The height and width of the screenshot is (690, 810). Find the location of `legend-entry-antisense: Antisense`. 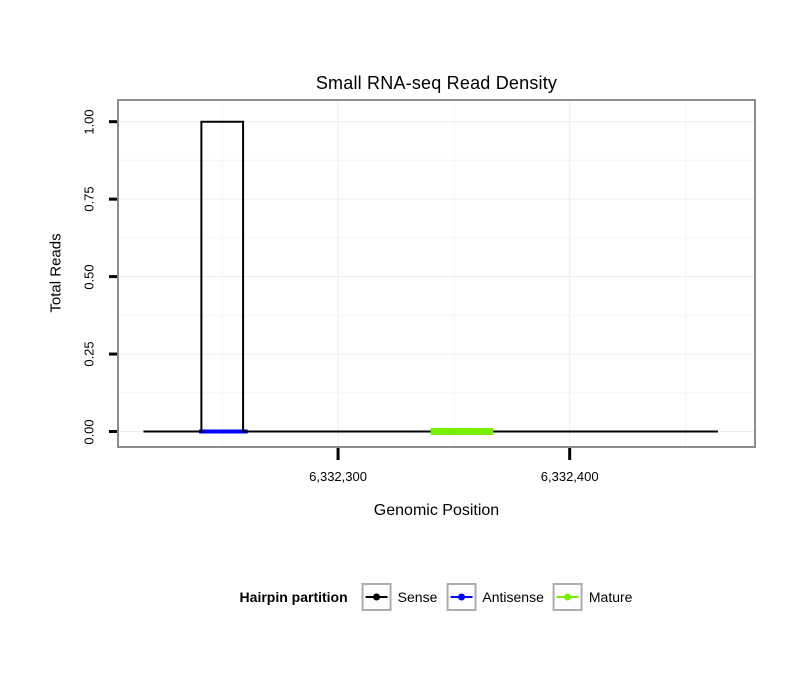

legend-entry-antisense: Antisense is located at coordinates (495, 597).